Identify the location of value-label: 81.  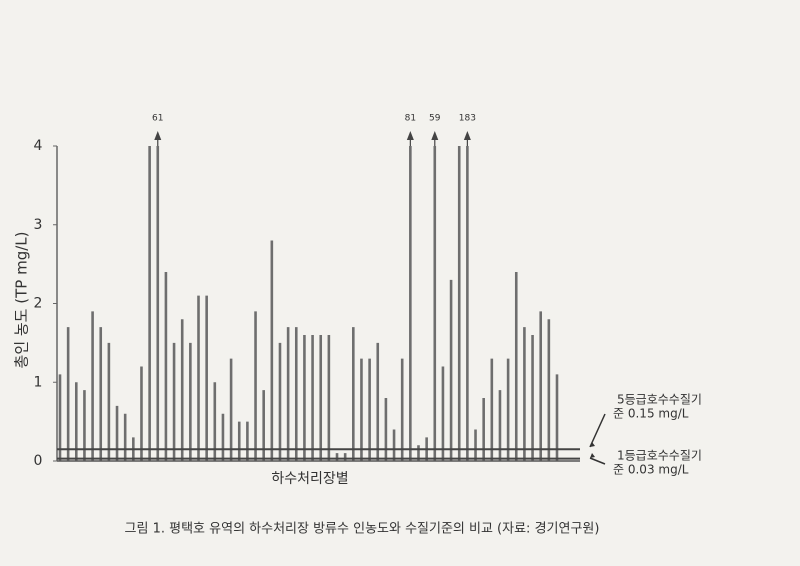
(410, 119).